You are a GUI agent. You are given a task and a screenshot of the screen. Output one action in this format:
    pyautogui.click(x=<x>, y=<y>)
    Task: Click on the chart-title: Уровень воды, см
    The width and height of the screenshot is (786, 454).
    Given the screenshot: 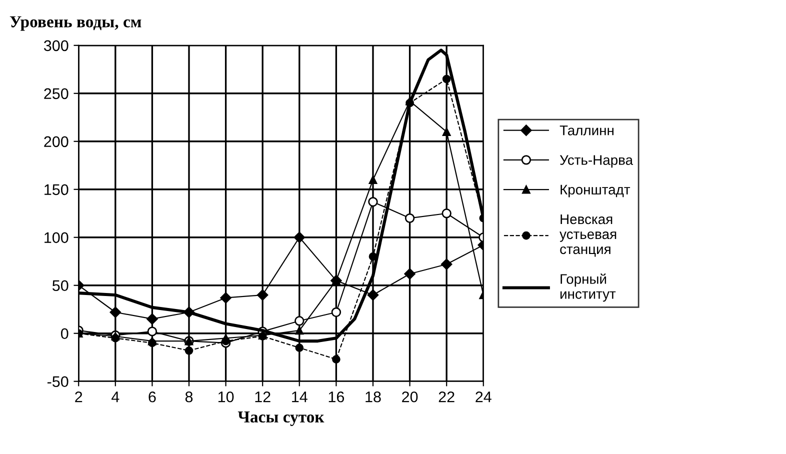 What is the action you would take?
    pyautogui.click(x=76, y=23)
    